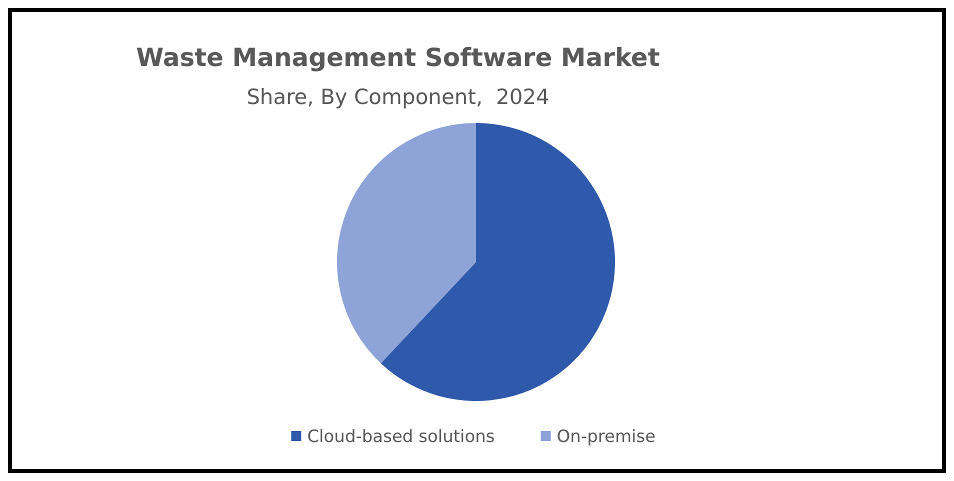  Describe the element at coordinates (398, 57) in the screenshot. I see `chart-title: Waste Management Software Market` at that location.